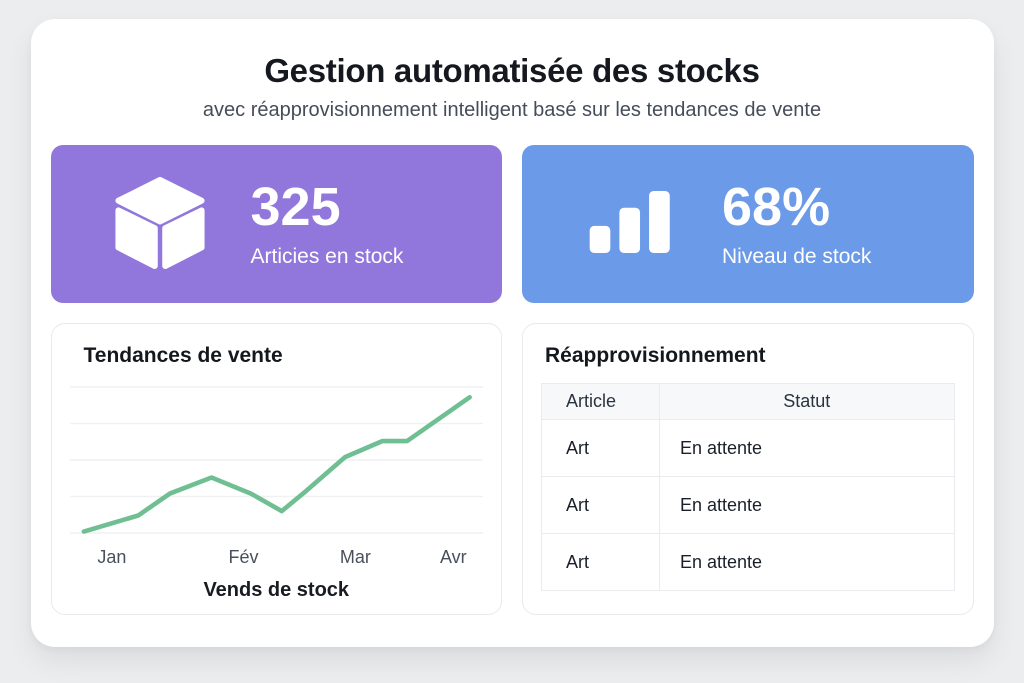 Image resolution: width=1024 pixels, height=683 pixels. What do you see at coordinates (797, 256) in the screenshot?
I see `stat-label-stock-level: Niveau de stock` at bounding box center [797, 256].